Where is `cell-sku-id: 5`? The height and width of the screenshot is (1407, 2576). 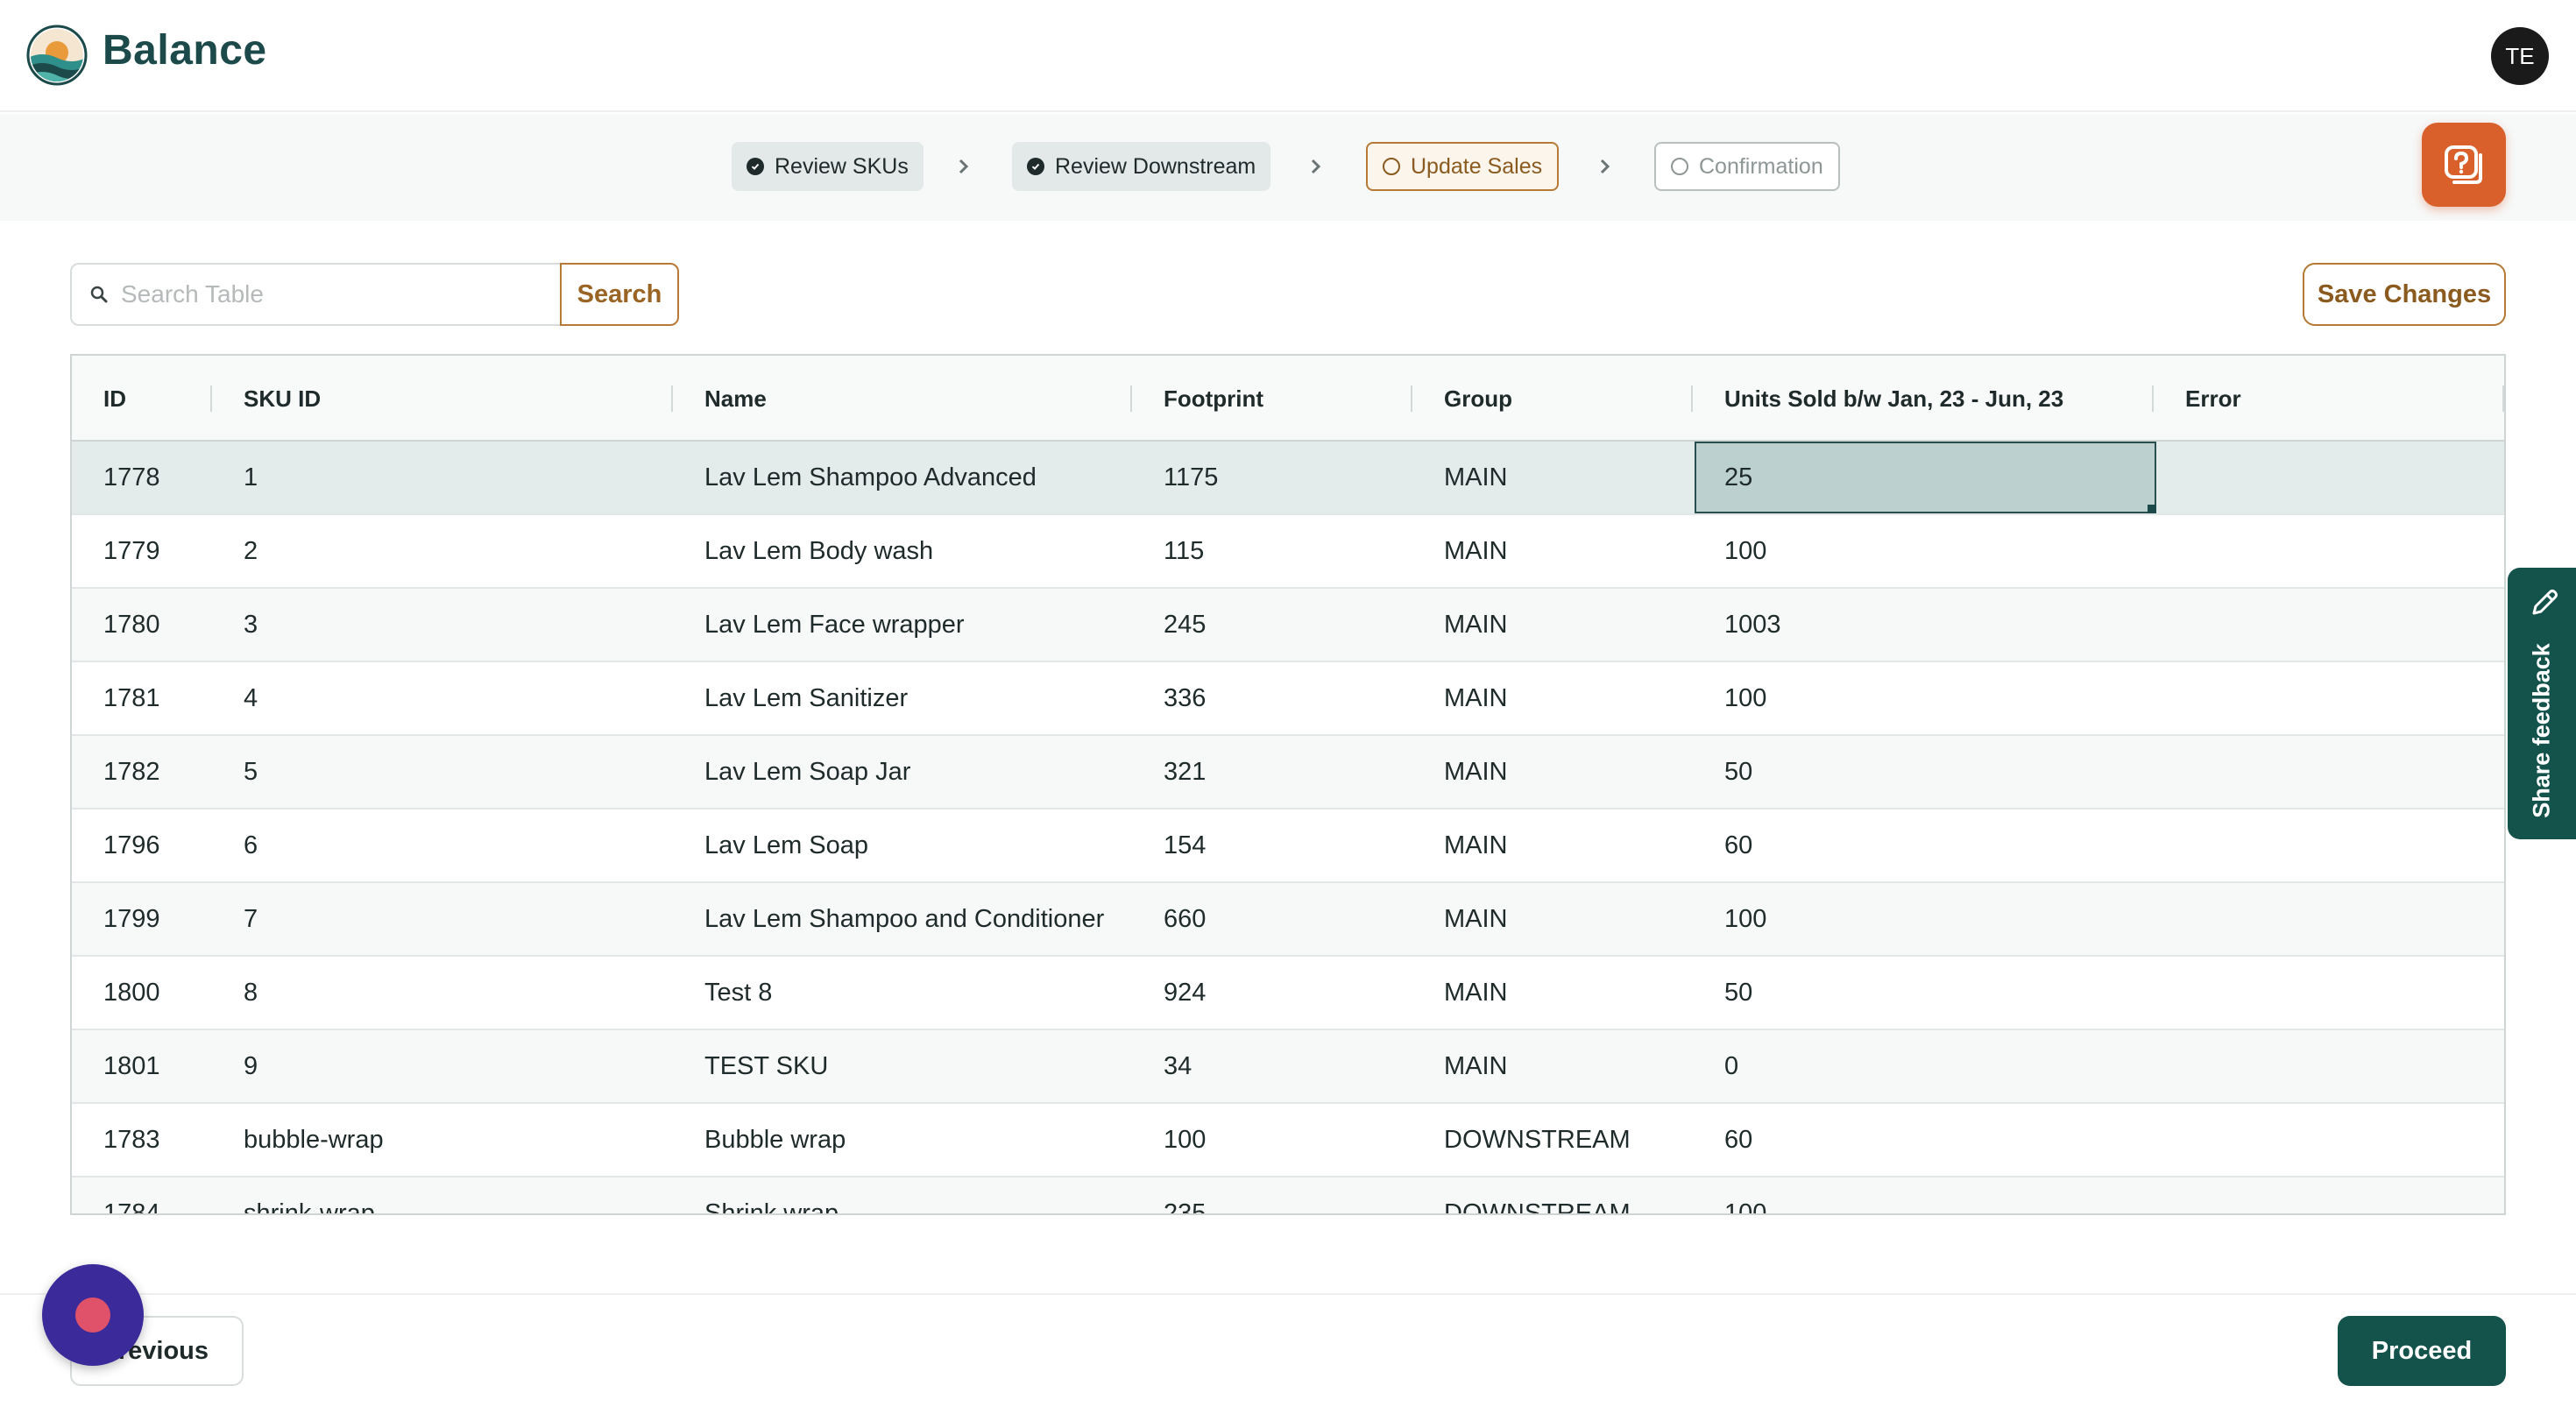
cell-sku-id: 5 is located at coordinates (251, 771).